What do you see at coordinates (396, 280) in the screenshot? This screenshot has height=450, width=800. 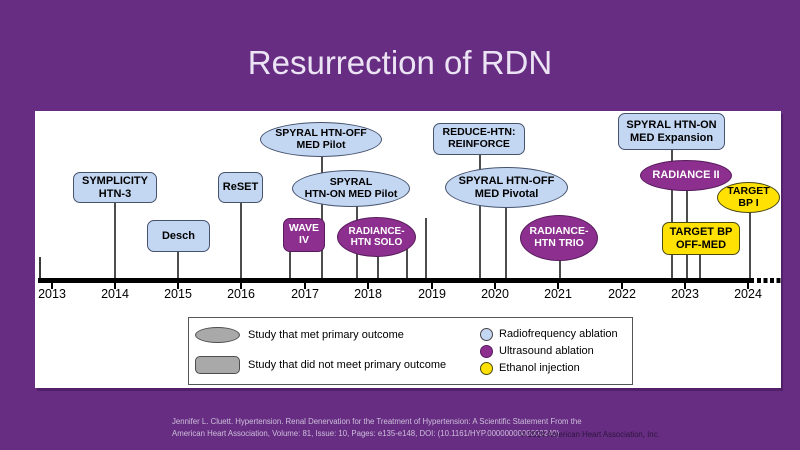 I see `timeline-axis` at bounding box center [396, 280].